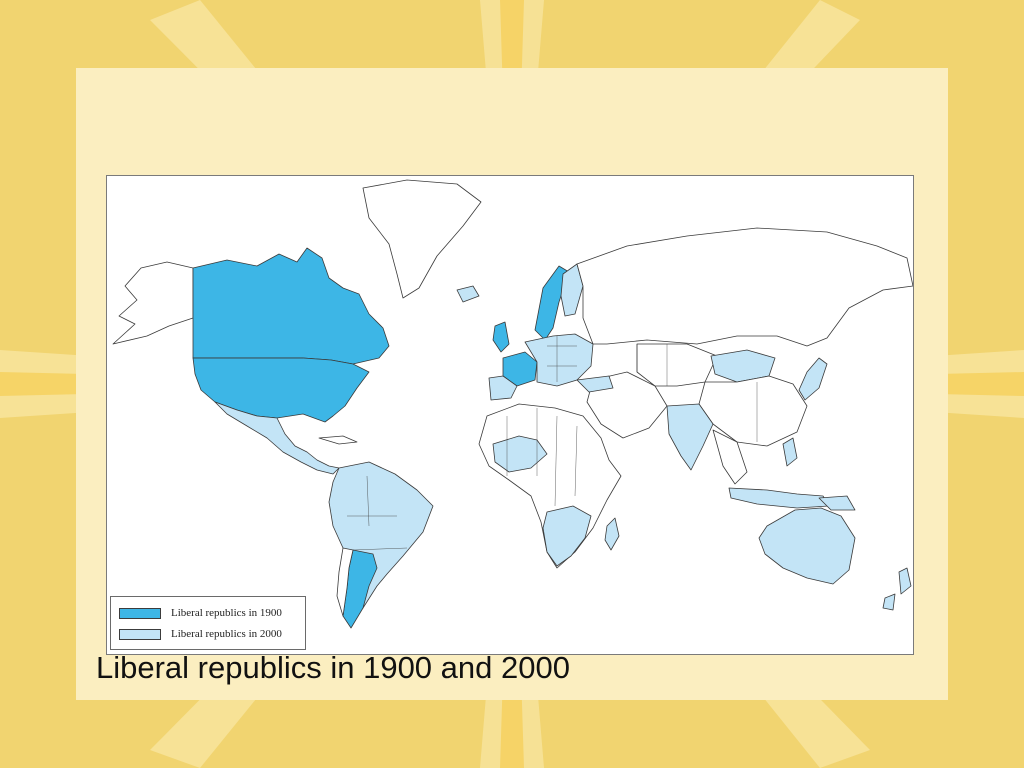  What do you see at coordinates (837, 503) in the screenshot?
I see `region-png` at bounding box center [837, 503].